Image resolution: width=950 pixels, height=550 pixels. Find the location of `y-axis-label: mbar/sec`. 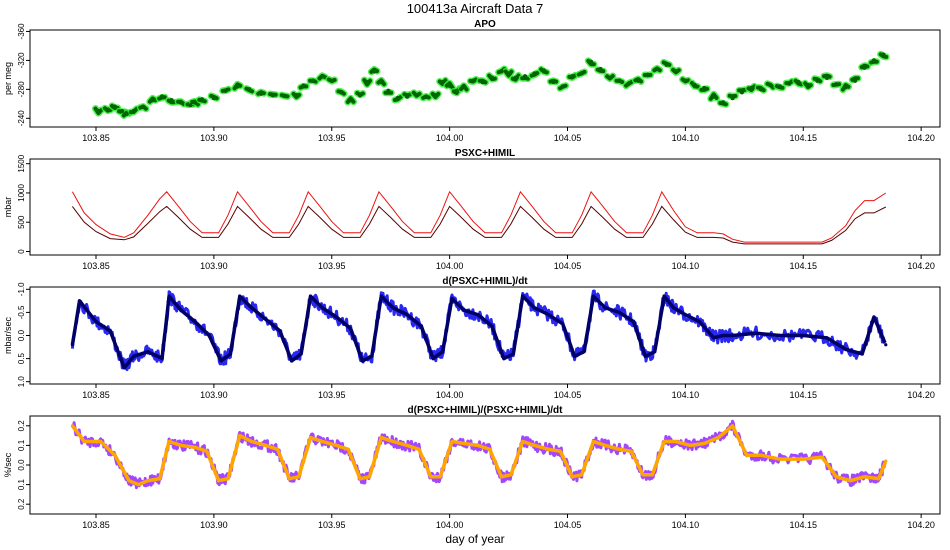

y-axis-label: mbar/sec is located at coordinates (8, 335).